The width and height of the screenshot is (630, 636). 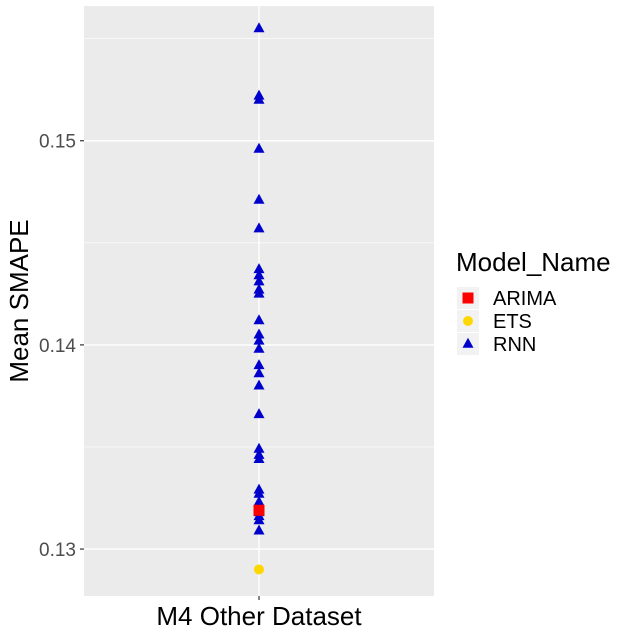 I want to click on y-axis: 0.13 0.14 0.15, so click(x=61, y=346).